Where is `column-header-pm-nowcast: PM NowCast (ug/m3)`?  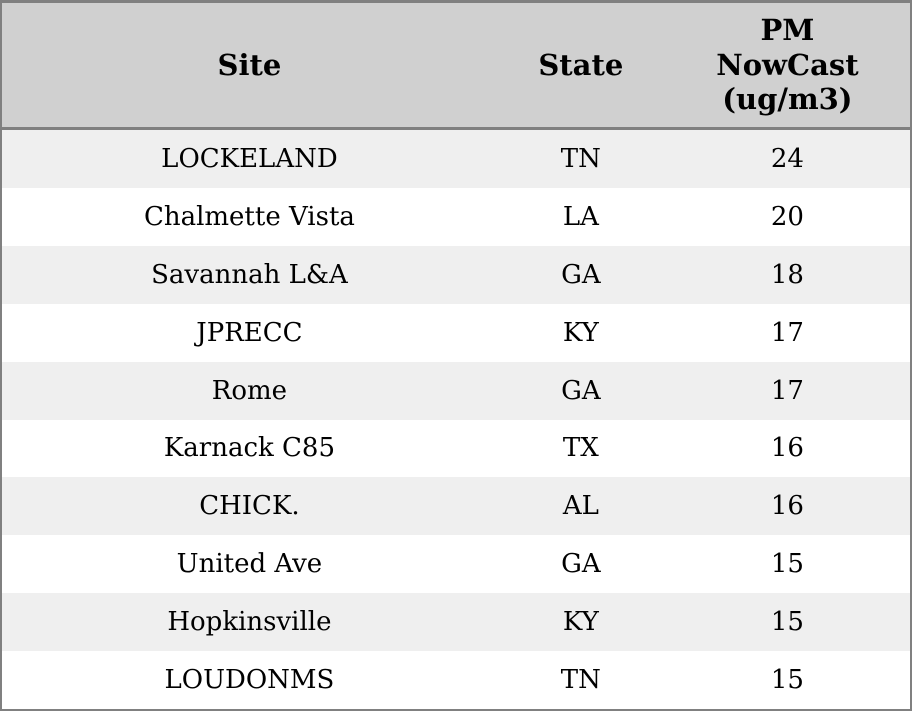 column-header-pm-nowcast: PM NowCast (ug/m3) is located at coordinates (787, 64).